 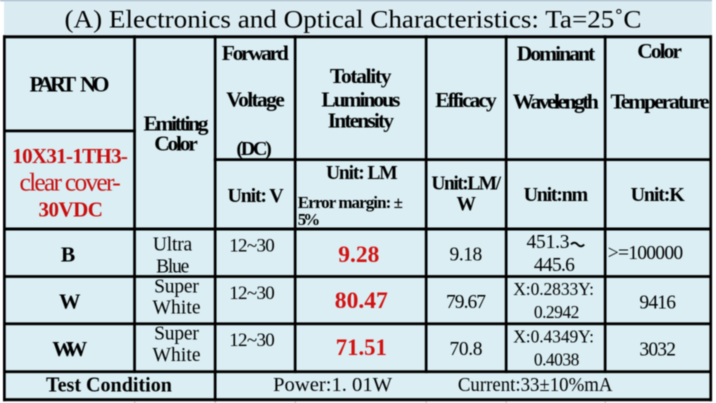 What do you see at coordinates (309, 219) in the screenshot?
I see `svg-text: 5%` at bounding box center [309, 219].